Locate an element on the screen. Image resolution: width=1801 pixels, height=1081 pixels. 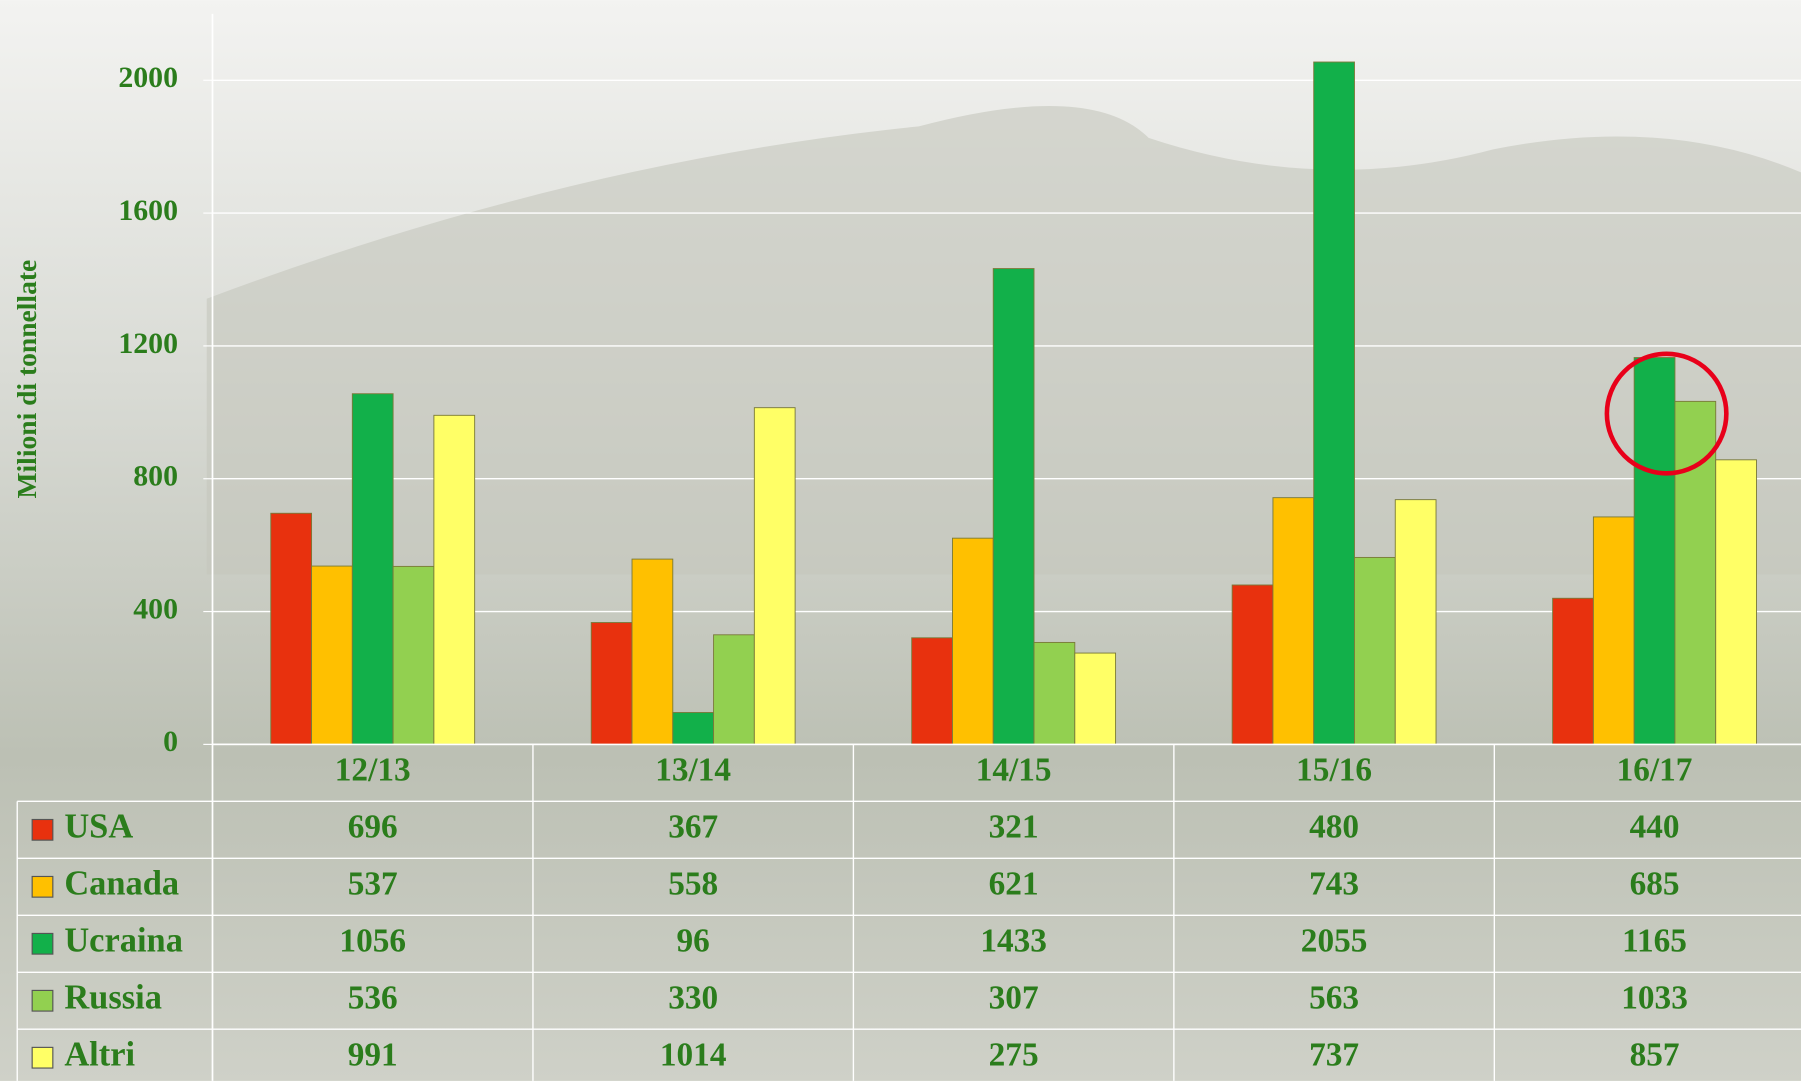
legend-label: Canada is located at coordinates (121, 884).